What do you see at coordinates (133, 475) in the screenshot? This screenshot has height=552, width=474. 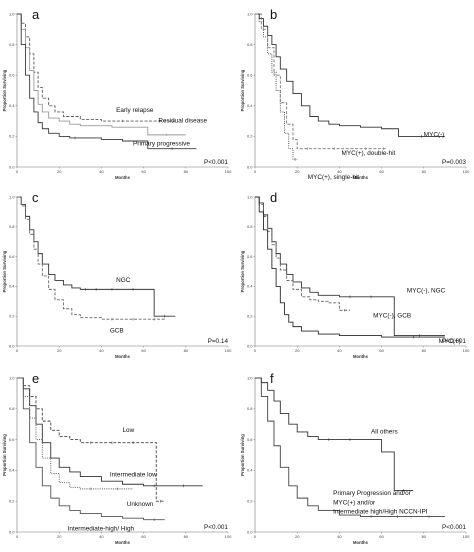 I see `series-annotation: Intermediate low` at bounding box center [133, 475].